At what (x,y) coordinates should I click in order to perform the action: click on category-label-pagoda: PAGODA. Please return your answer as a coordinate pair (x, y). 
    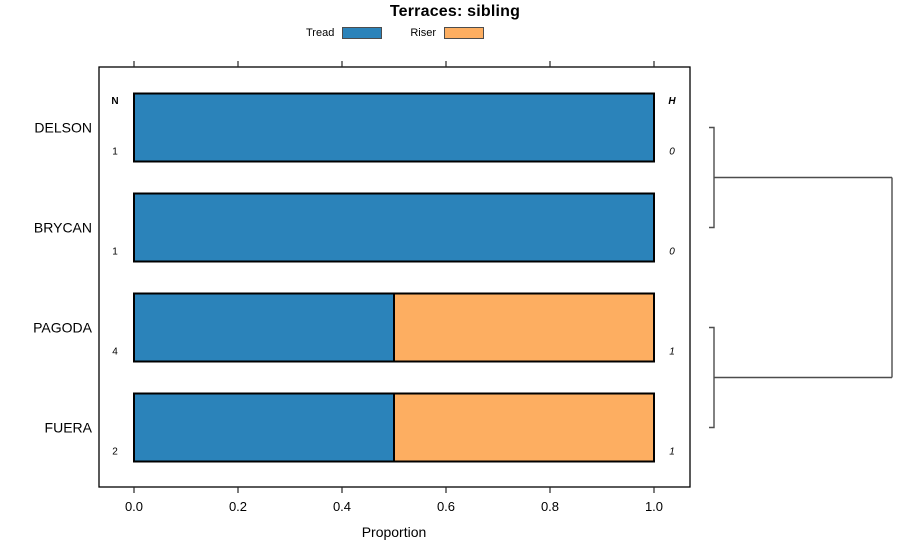
    Looking at the image, I should click on (63, 328).